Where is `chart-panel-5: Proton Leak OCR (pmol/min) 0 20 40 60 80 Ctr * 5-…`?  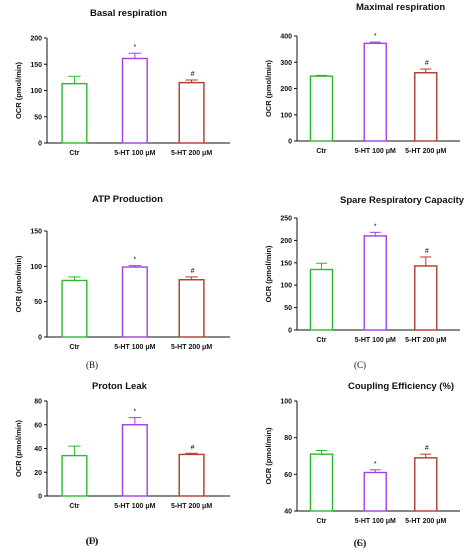 chart-panel-5: Proton Leak OCR (pmol/min) 0 20 40 60 80 Ctr * 5-… is located at coordinates (122, 463).